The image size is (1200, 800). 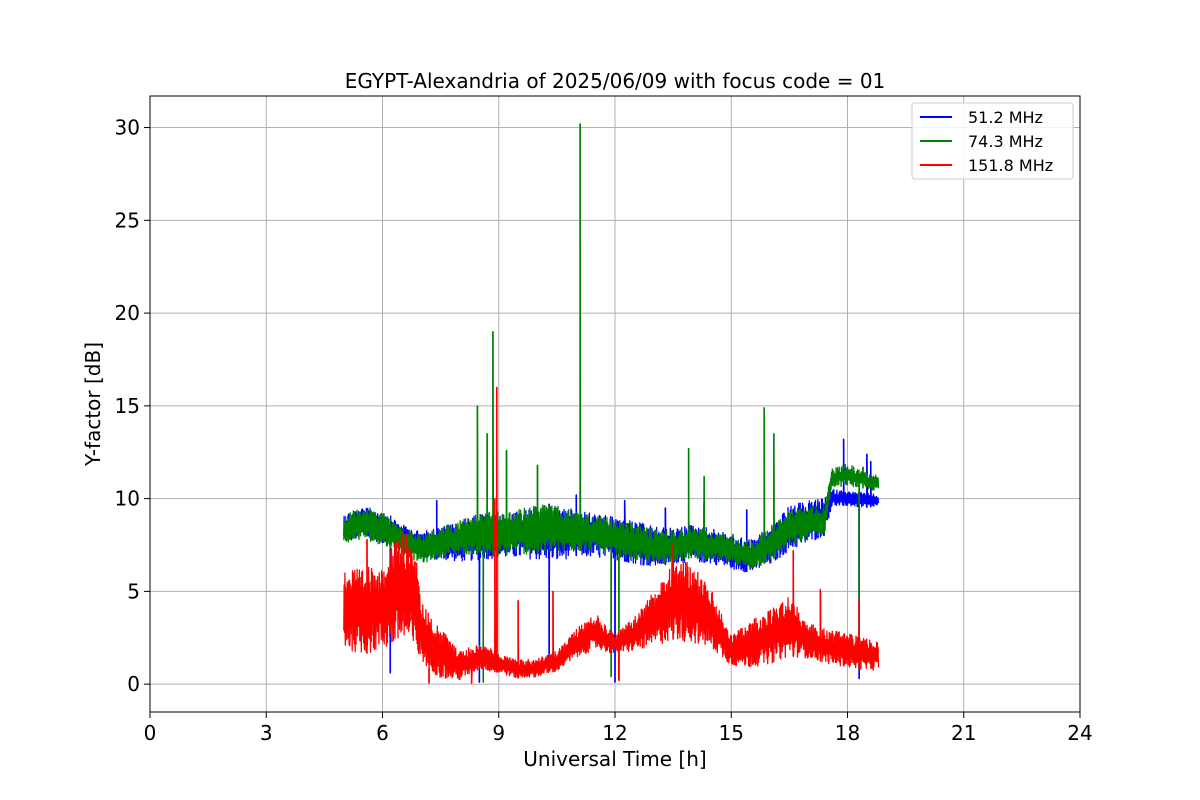 What do you see at coordinates (614, 733) in the screenshot?
I see `x-tick-label: 12` at bounding box center [614, 733].